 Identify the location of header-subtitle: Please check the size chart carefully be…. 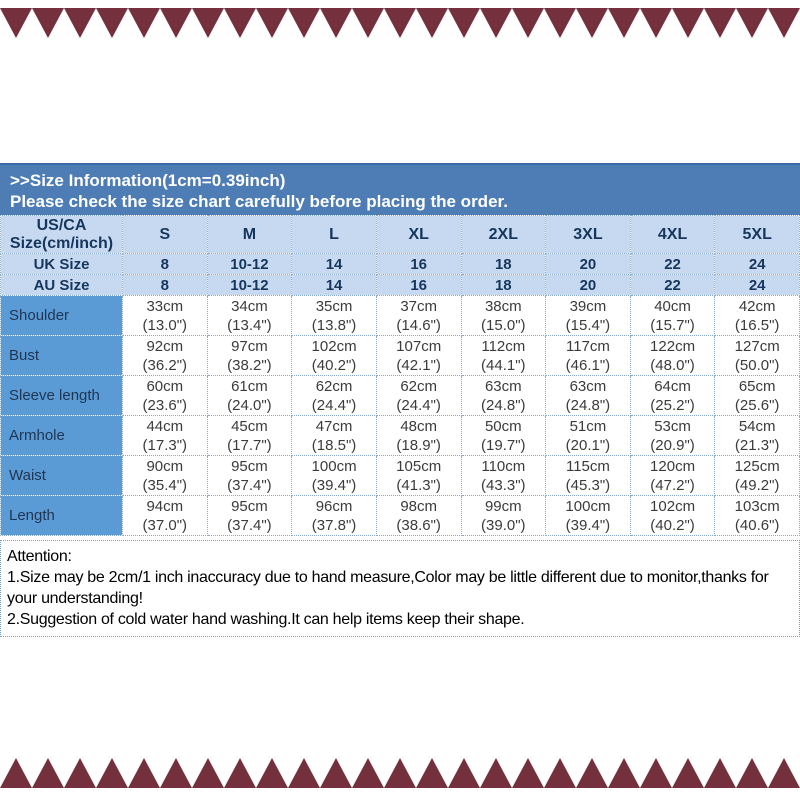
(259, 201).